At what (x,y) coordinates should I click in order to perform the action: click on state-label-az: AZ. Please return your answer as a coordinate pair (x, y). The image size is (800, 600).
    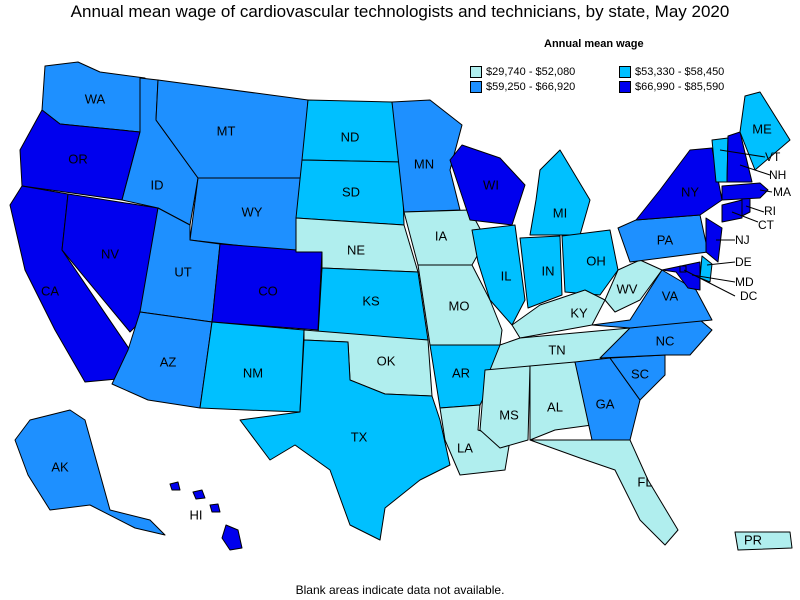
    Looking at the image, I should click on (168, 361).